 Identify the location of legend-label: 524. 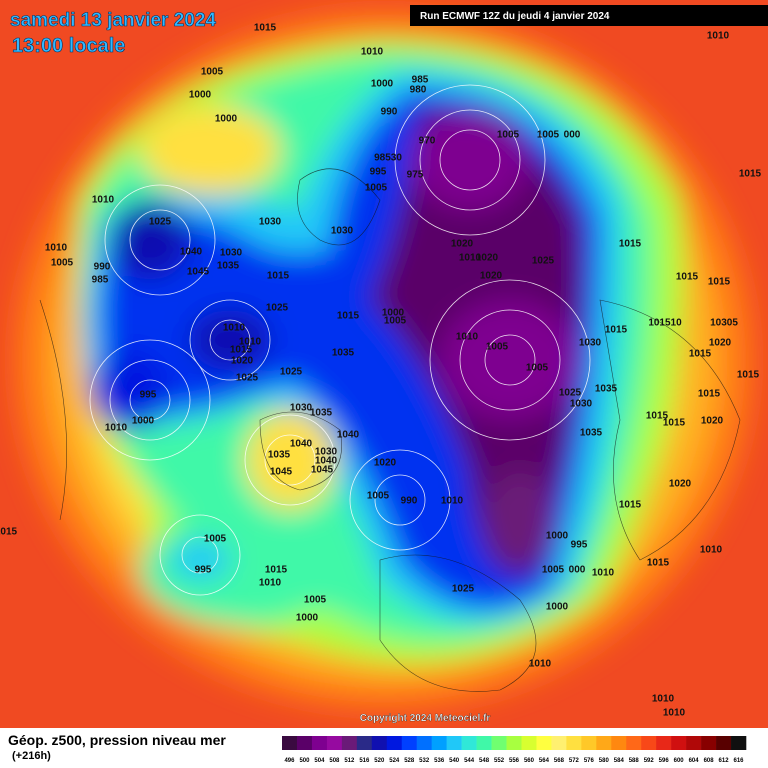
(394, 761).